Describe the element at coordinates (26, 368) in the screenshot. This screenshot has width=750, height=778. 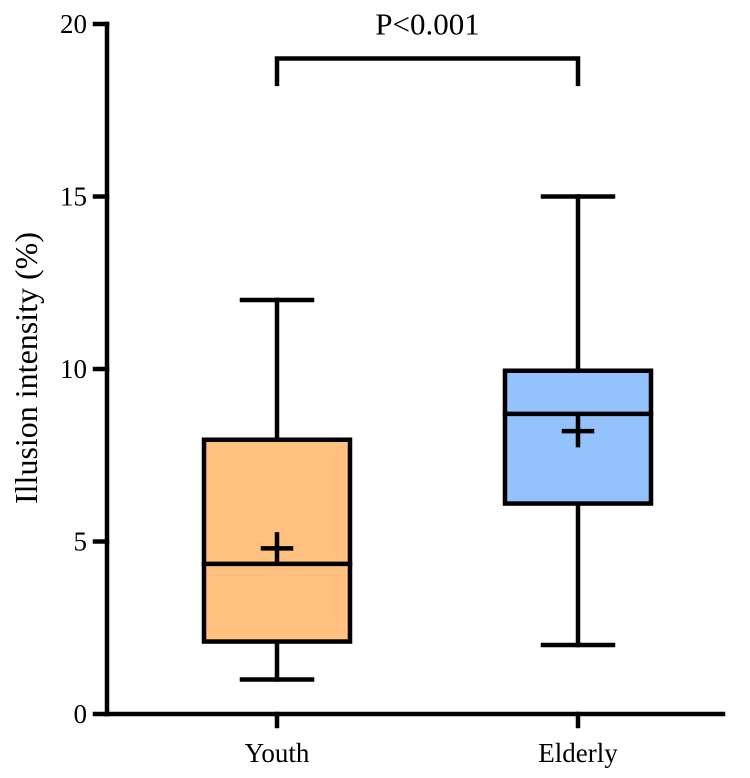
I see `y-axis-title: Illusion intensity (%)` at that location.